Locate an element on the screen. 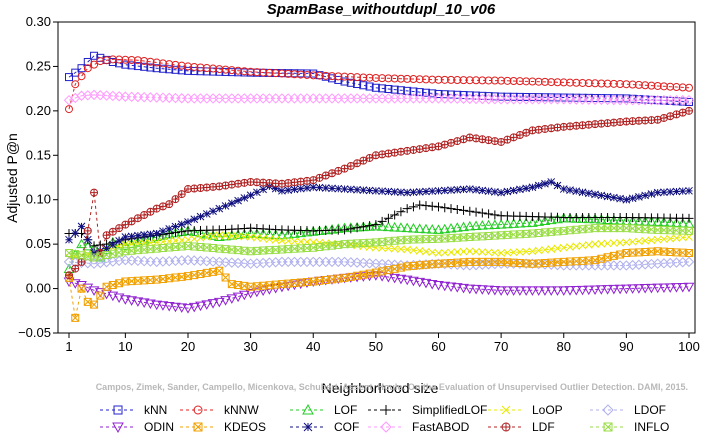  x-tick-label: 70 is located at coordinates (501, 346).